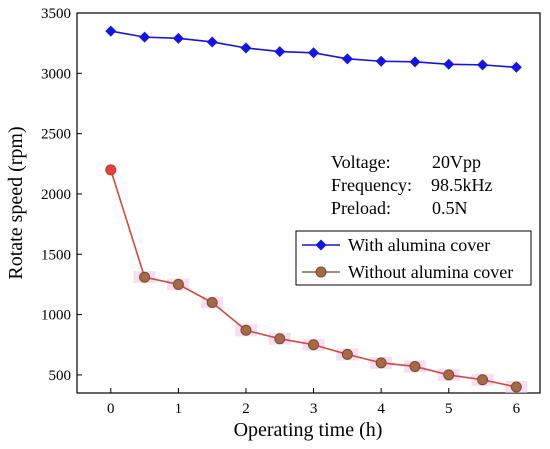 The height and width of the screenshot is (449, 550). What do you see at coordinates (56, 255) in the screenshot?
I see `y-tick-label: 1500` at bounding box center [56, 255].